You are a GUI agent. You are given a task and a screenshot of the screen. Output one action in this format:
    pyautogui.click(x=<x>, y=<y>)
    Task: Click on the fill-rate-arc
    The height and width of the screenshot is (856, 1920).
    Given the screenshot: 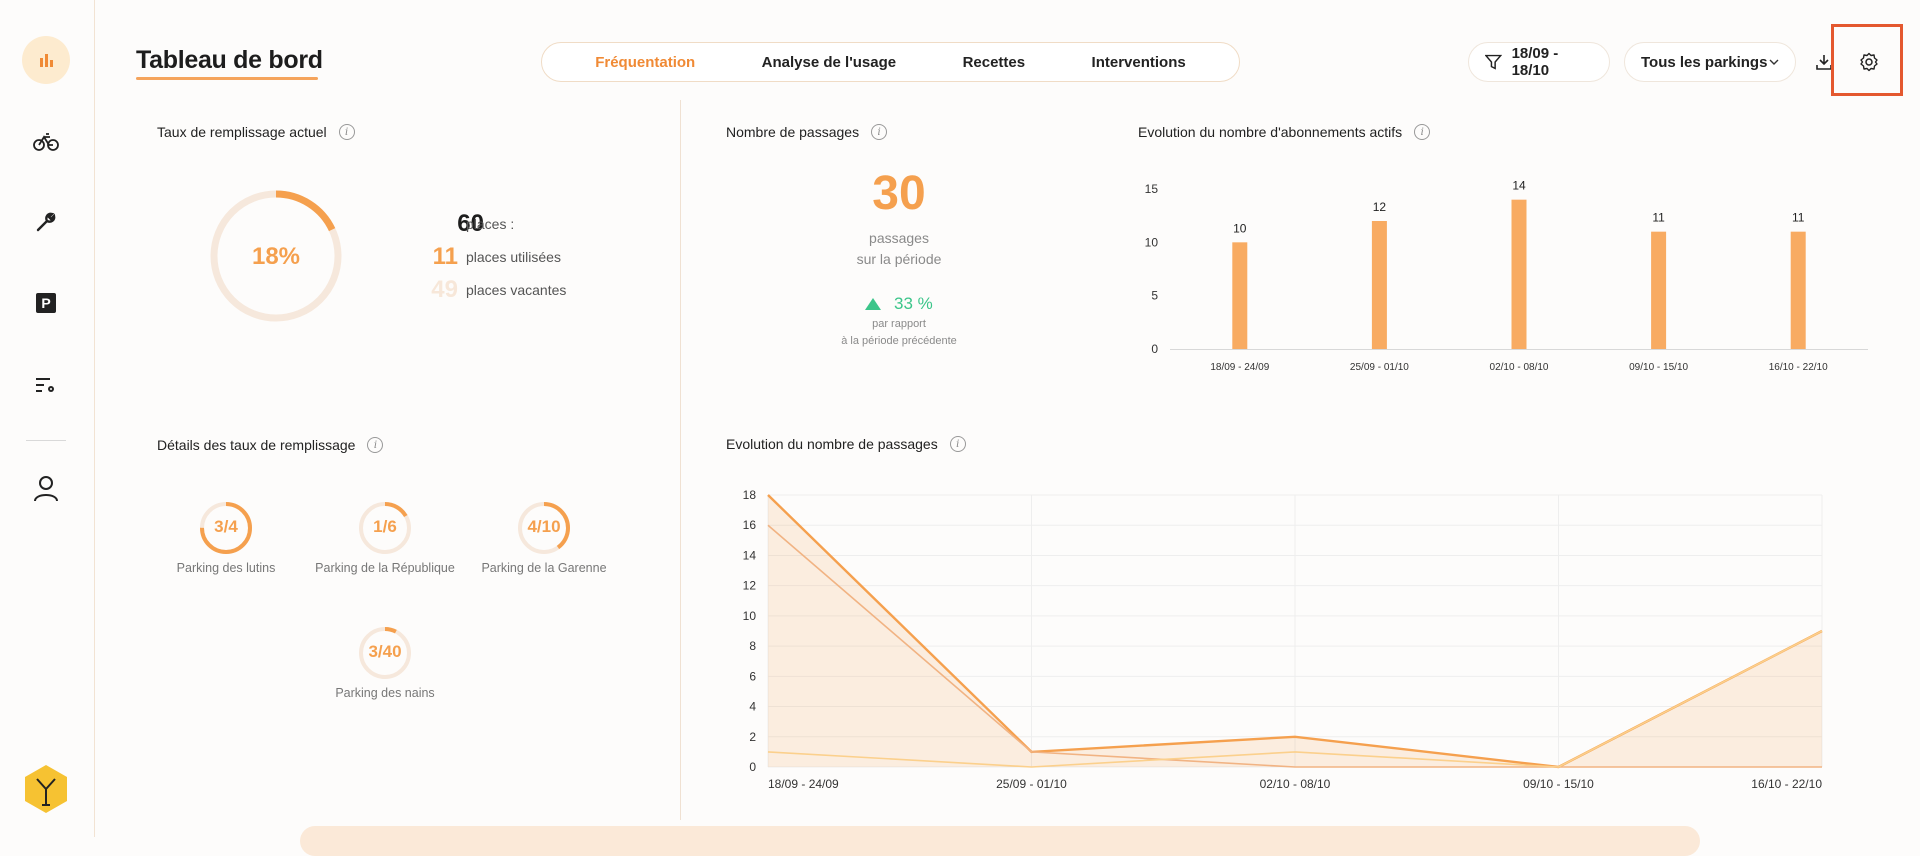 What is the action you would take?
    pyautogui.click(x=276, y=256)
    